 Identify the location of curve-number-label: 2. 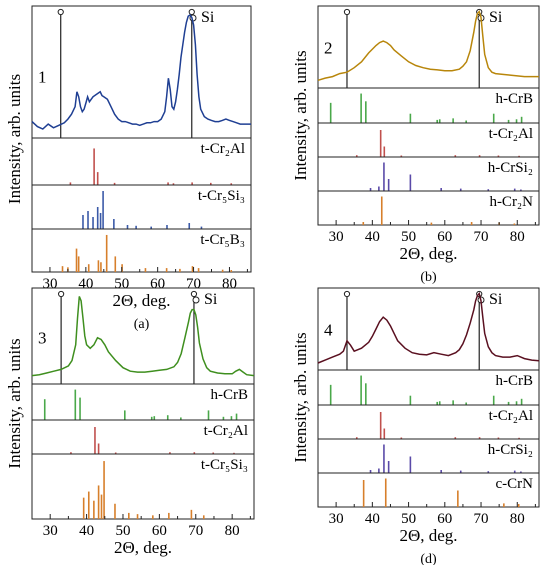
(328, 48).